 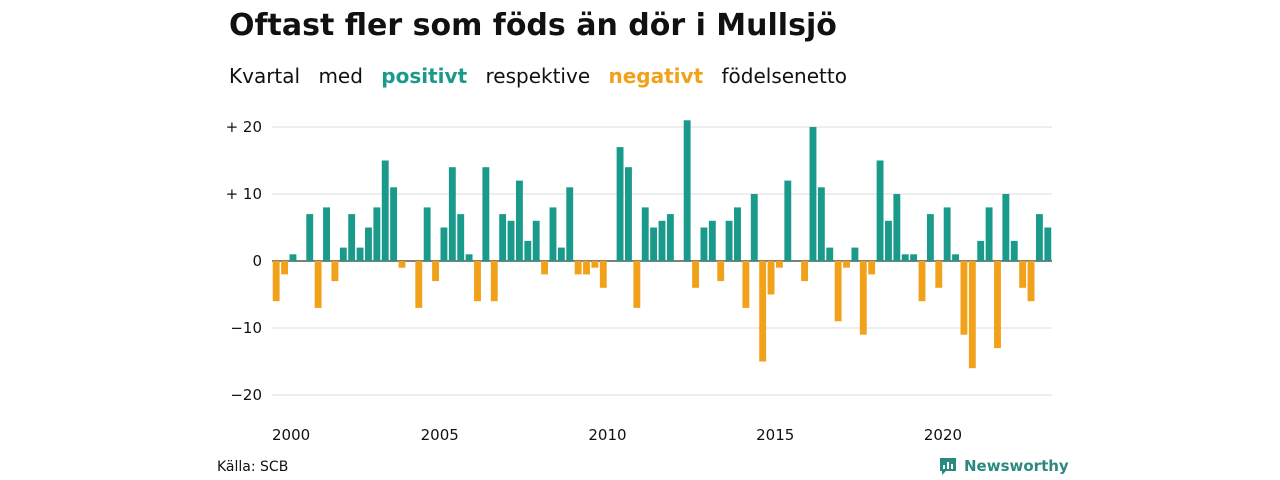 What do you see at coordinates (1016, 466) in the screenshot?
I see `brand-name: Newsworthy` at bounding box center [1016, 466].